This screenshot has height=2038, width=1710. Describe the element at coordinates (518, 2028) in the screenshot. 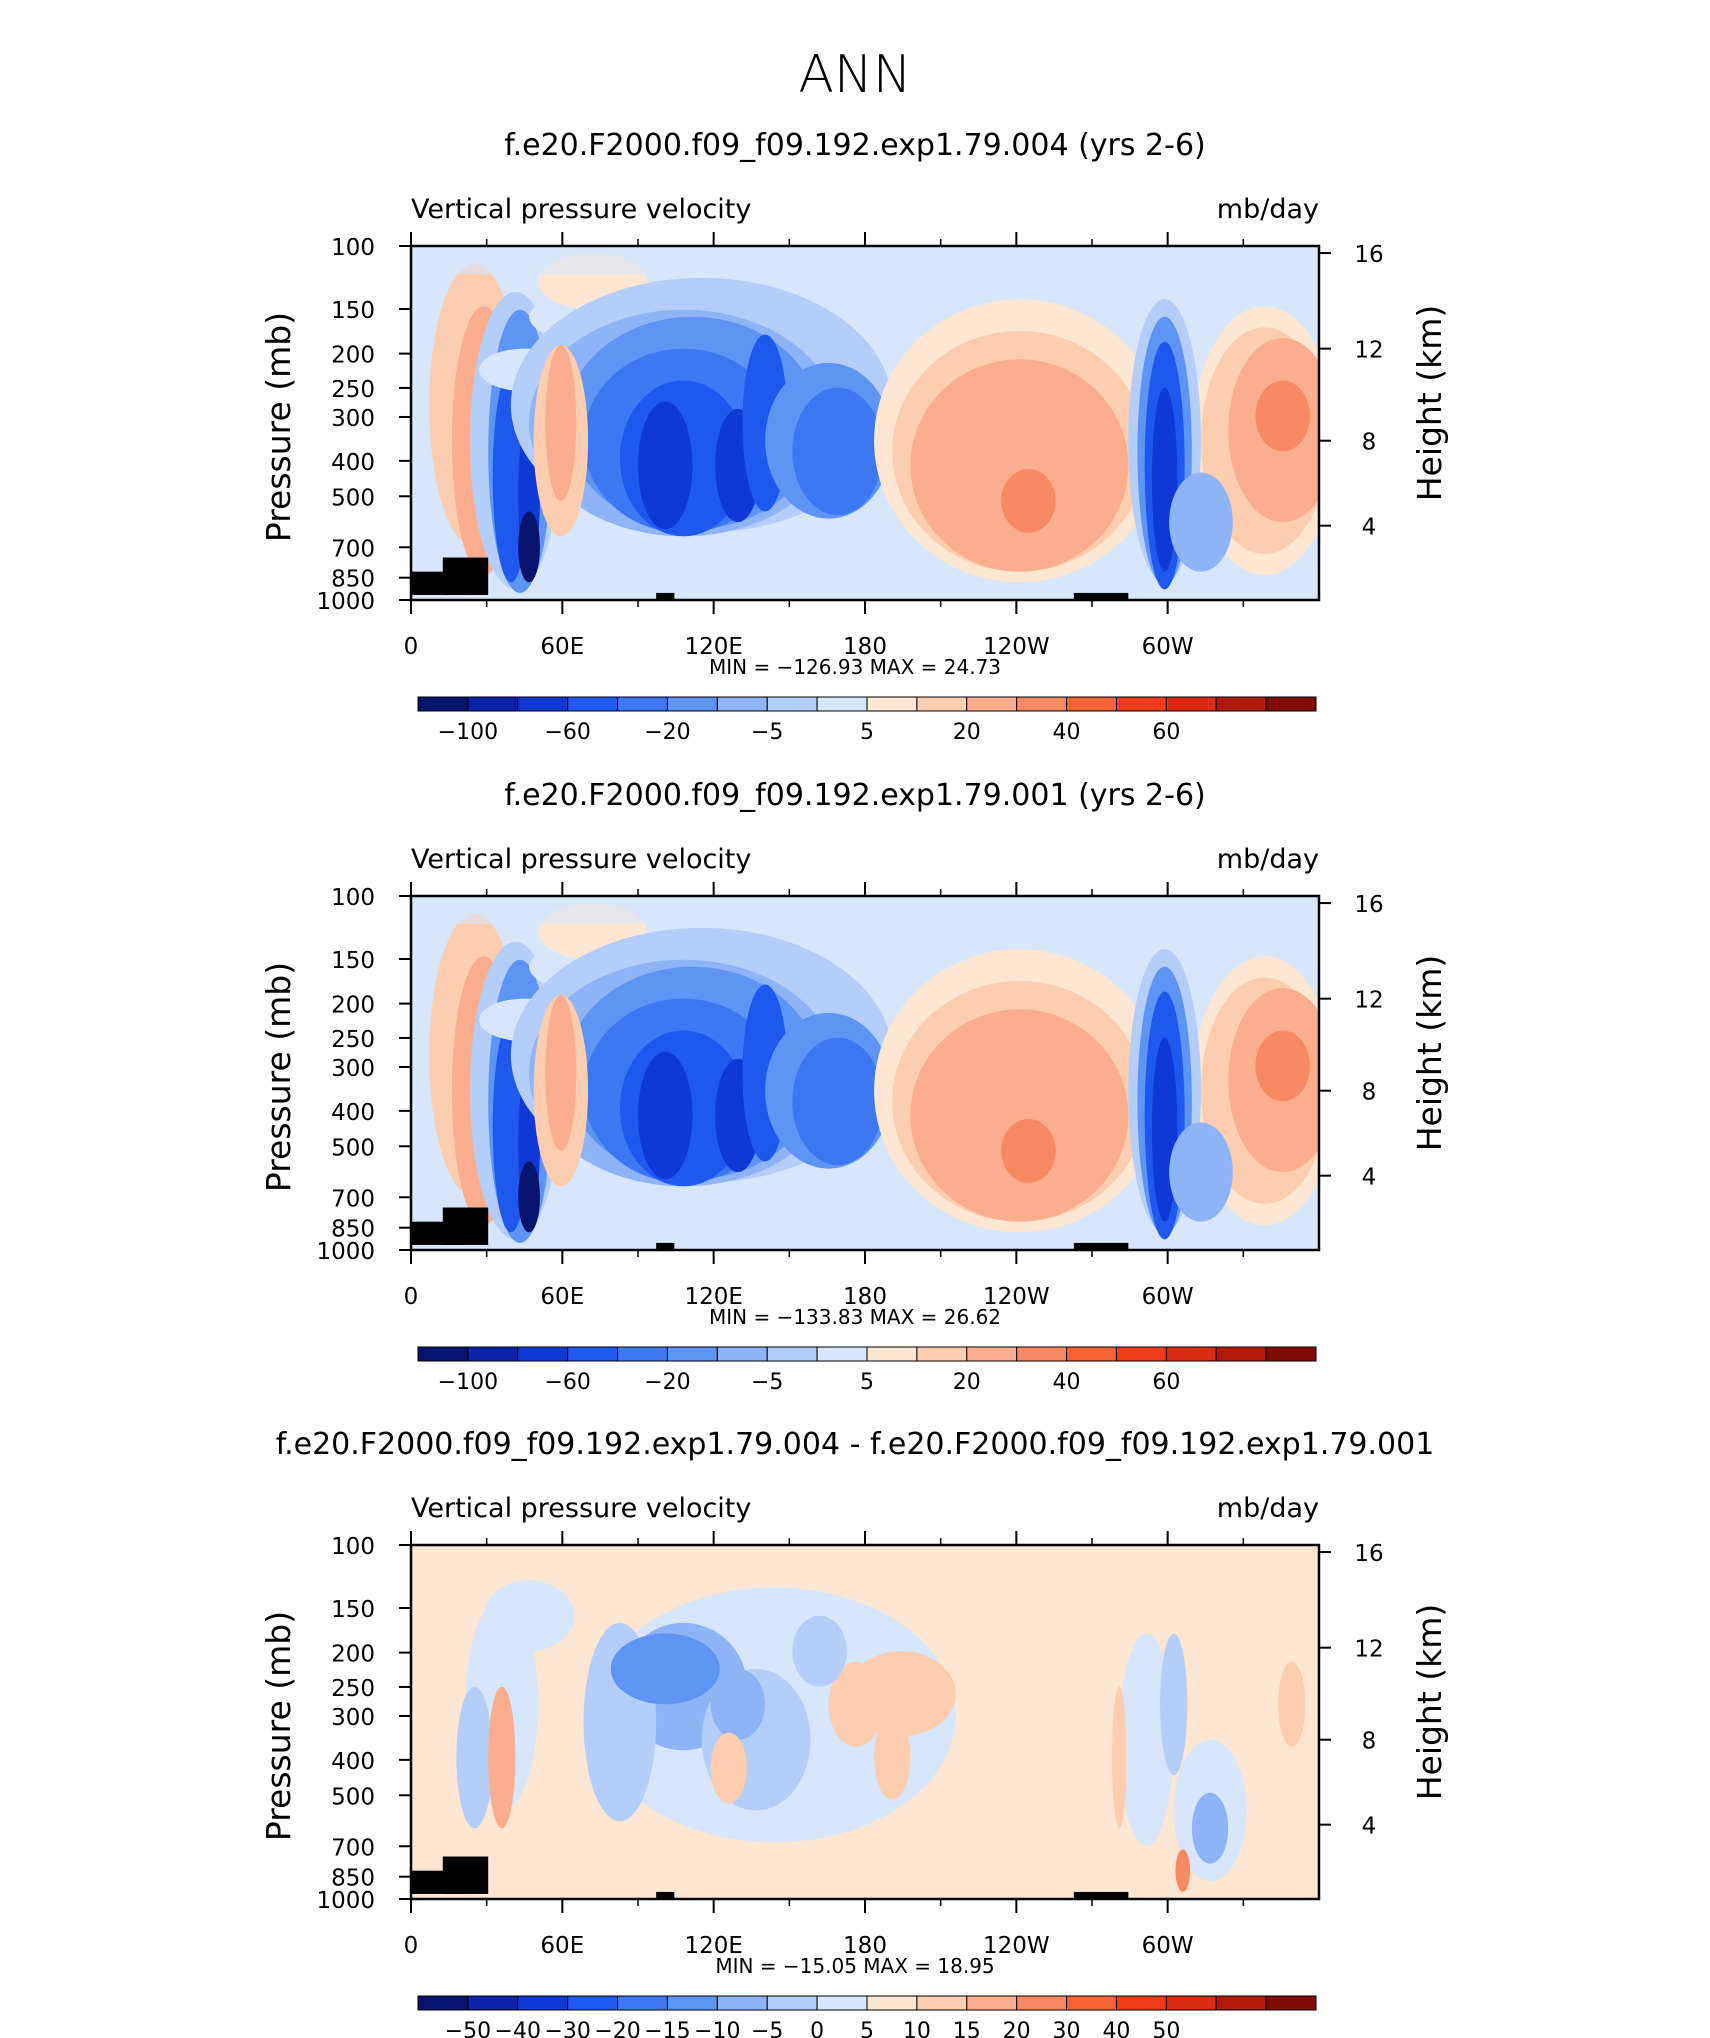

I see `colorbar-label: −40` at that location.